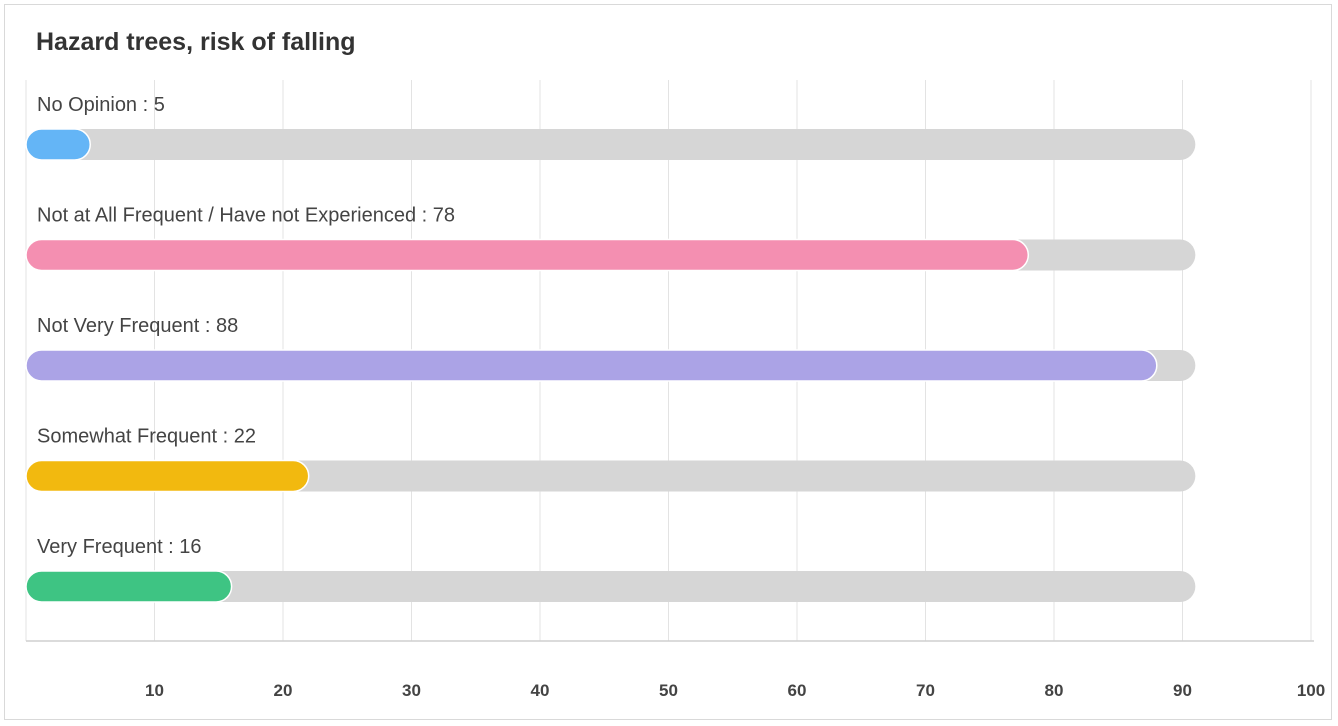 This screenshot has height=726, width=1338. Describe the element at coordinates (119, 547) in the screenshot. I see `bar-label: Very Frequent : 16` at that location.